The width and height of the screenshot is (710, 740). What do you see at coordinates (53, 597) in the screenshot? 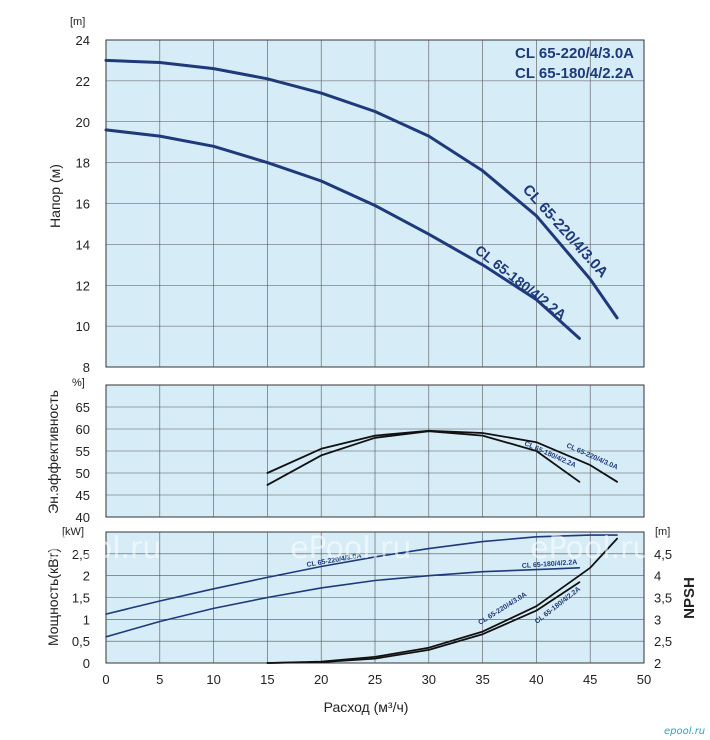
I see `power-axis-title: Мощность(кВт)` at bounding box center [53, 597].